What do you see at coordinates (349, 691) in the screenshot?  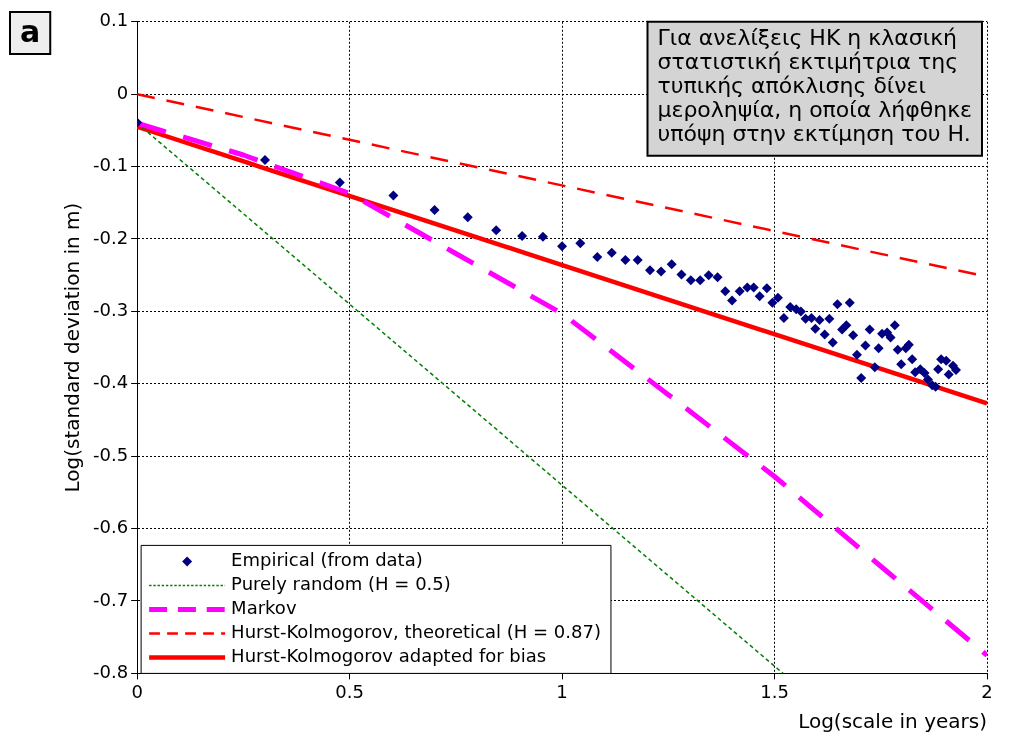 I see `x-tick-label: 0.5` at bounding box center [349, 691].